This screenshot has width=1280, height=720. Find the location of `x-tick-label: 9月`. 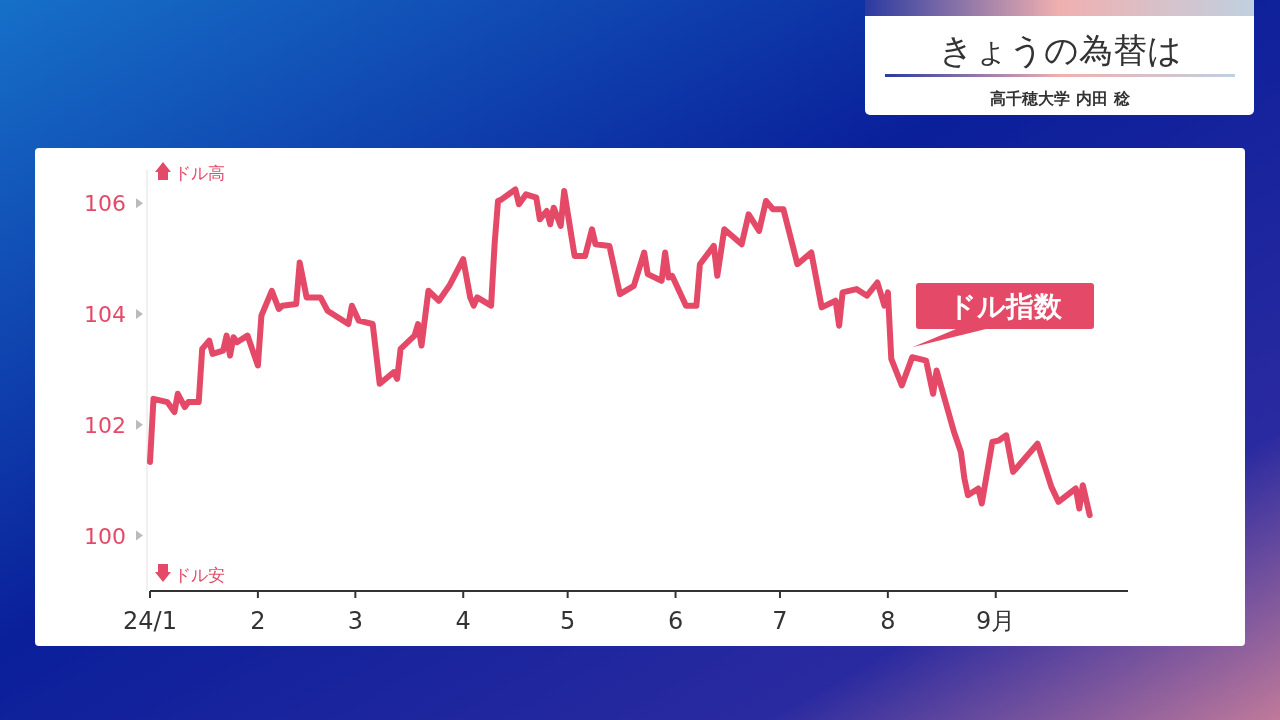

x-tick-label: 9月 is located at coordinates (996, 621).